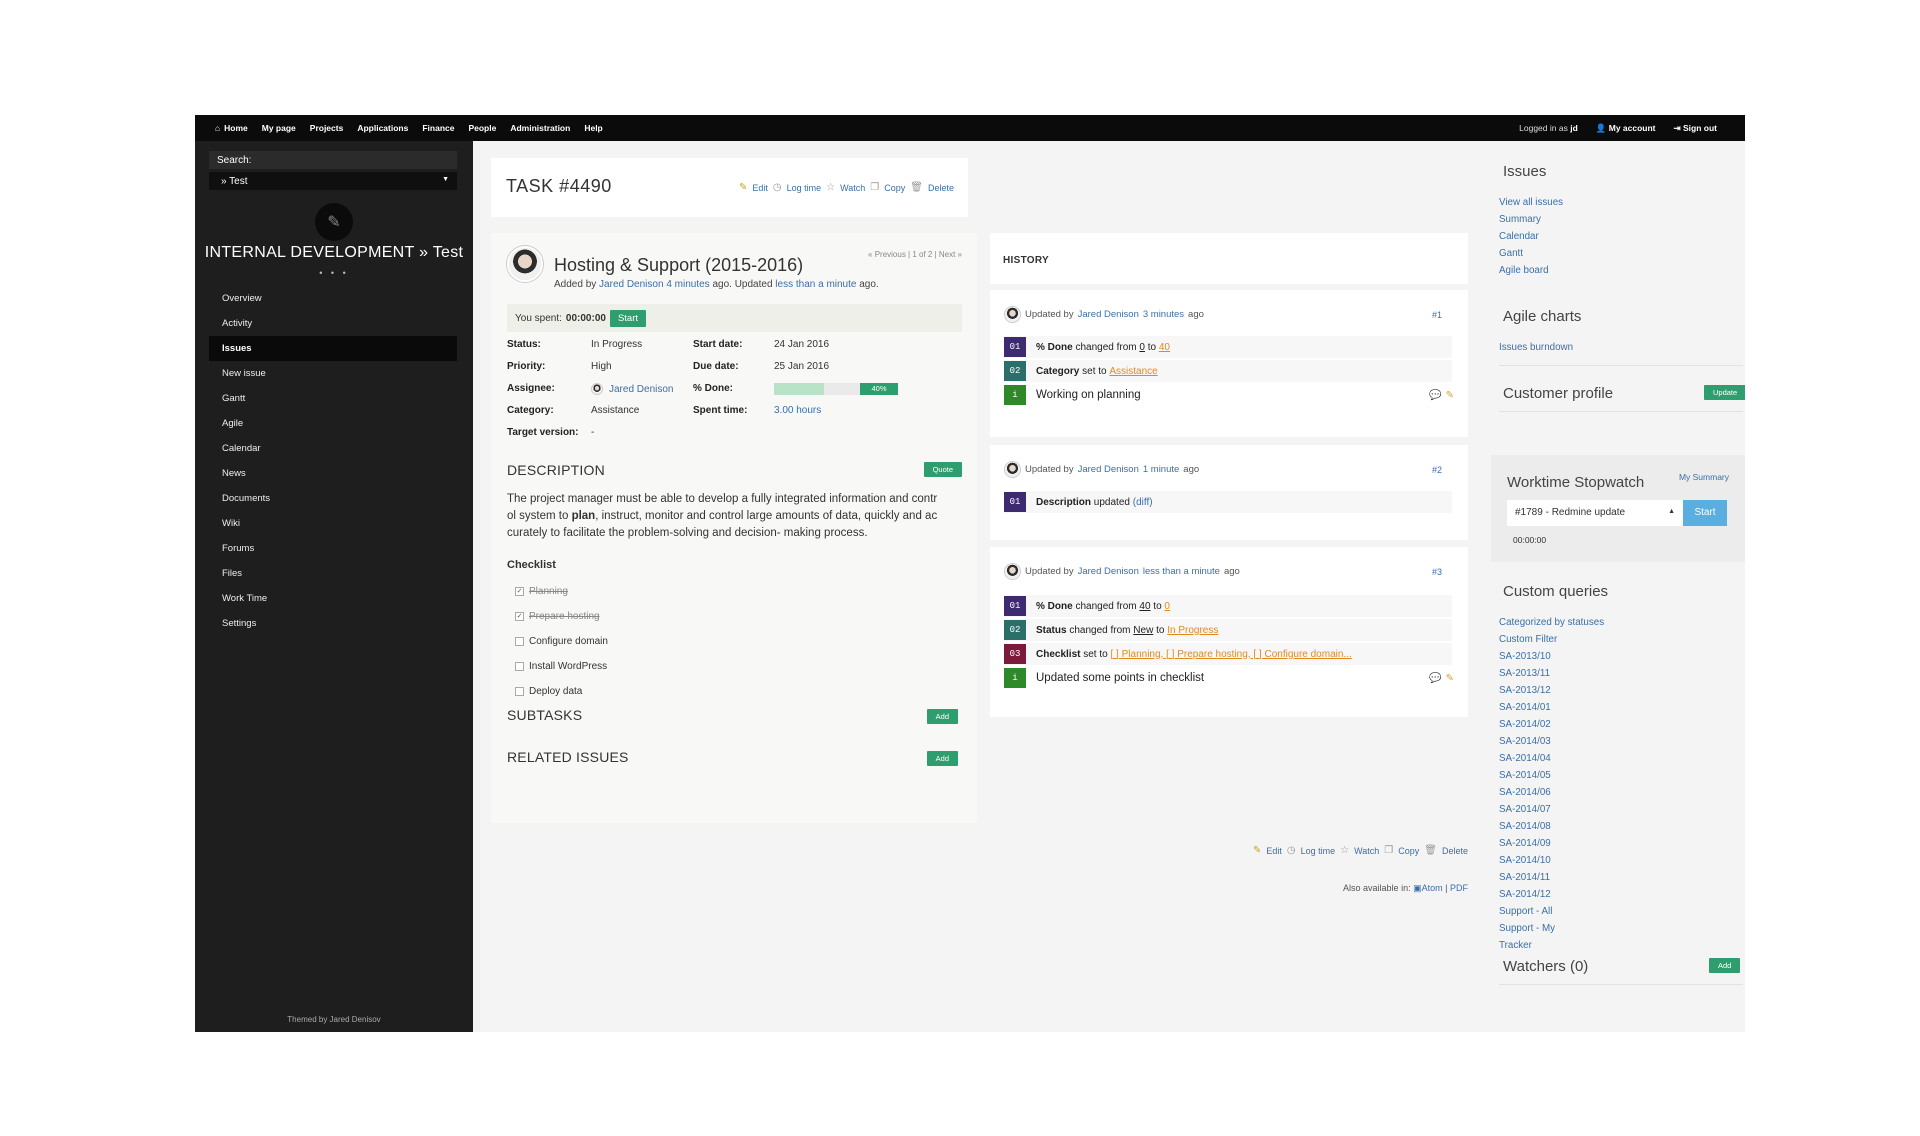 The width and height of the screenshot is (1920, 1136). Describe the element at coordinates (942, 758) in the screenshot. I see `add-related-button: Add` at that location.